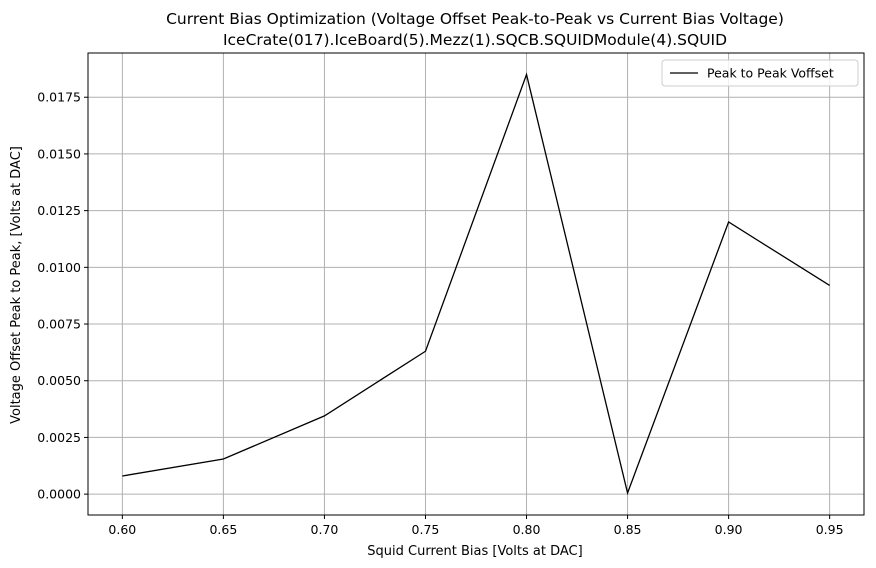  What do you see at coordinates (325, 529) in the screenshot?
I see `x-tick-label: 0.70` at bounding box center [325, 529].